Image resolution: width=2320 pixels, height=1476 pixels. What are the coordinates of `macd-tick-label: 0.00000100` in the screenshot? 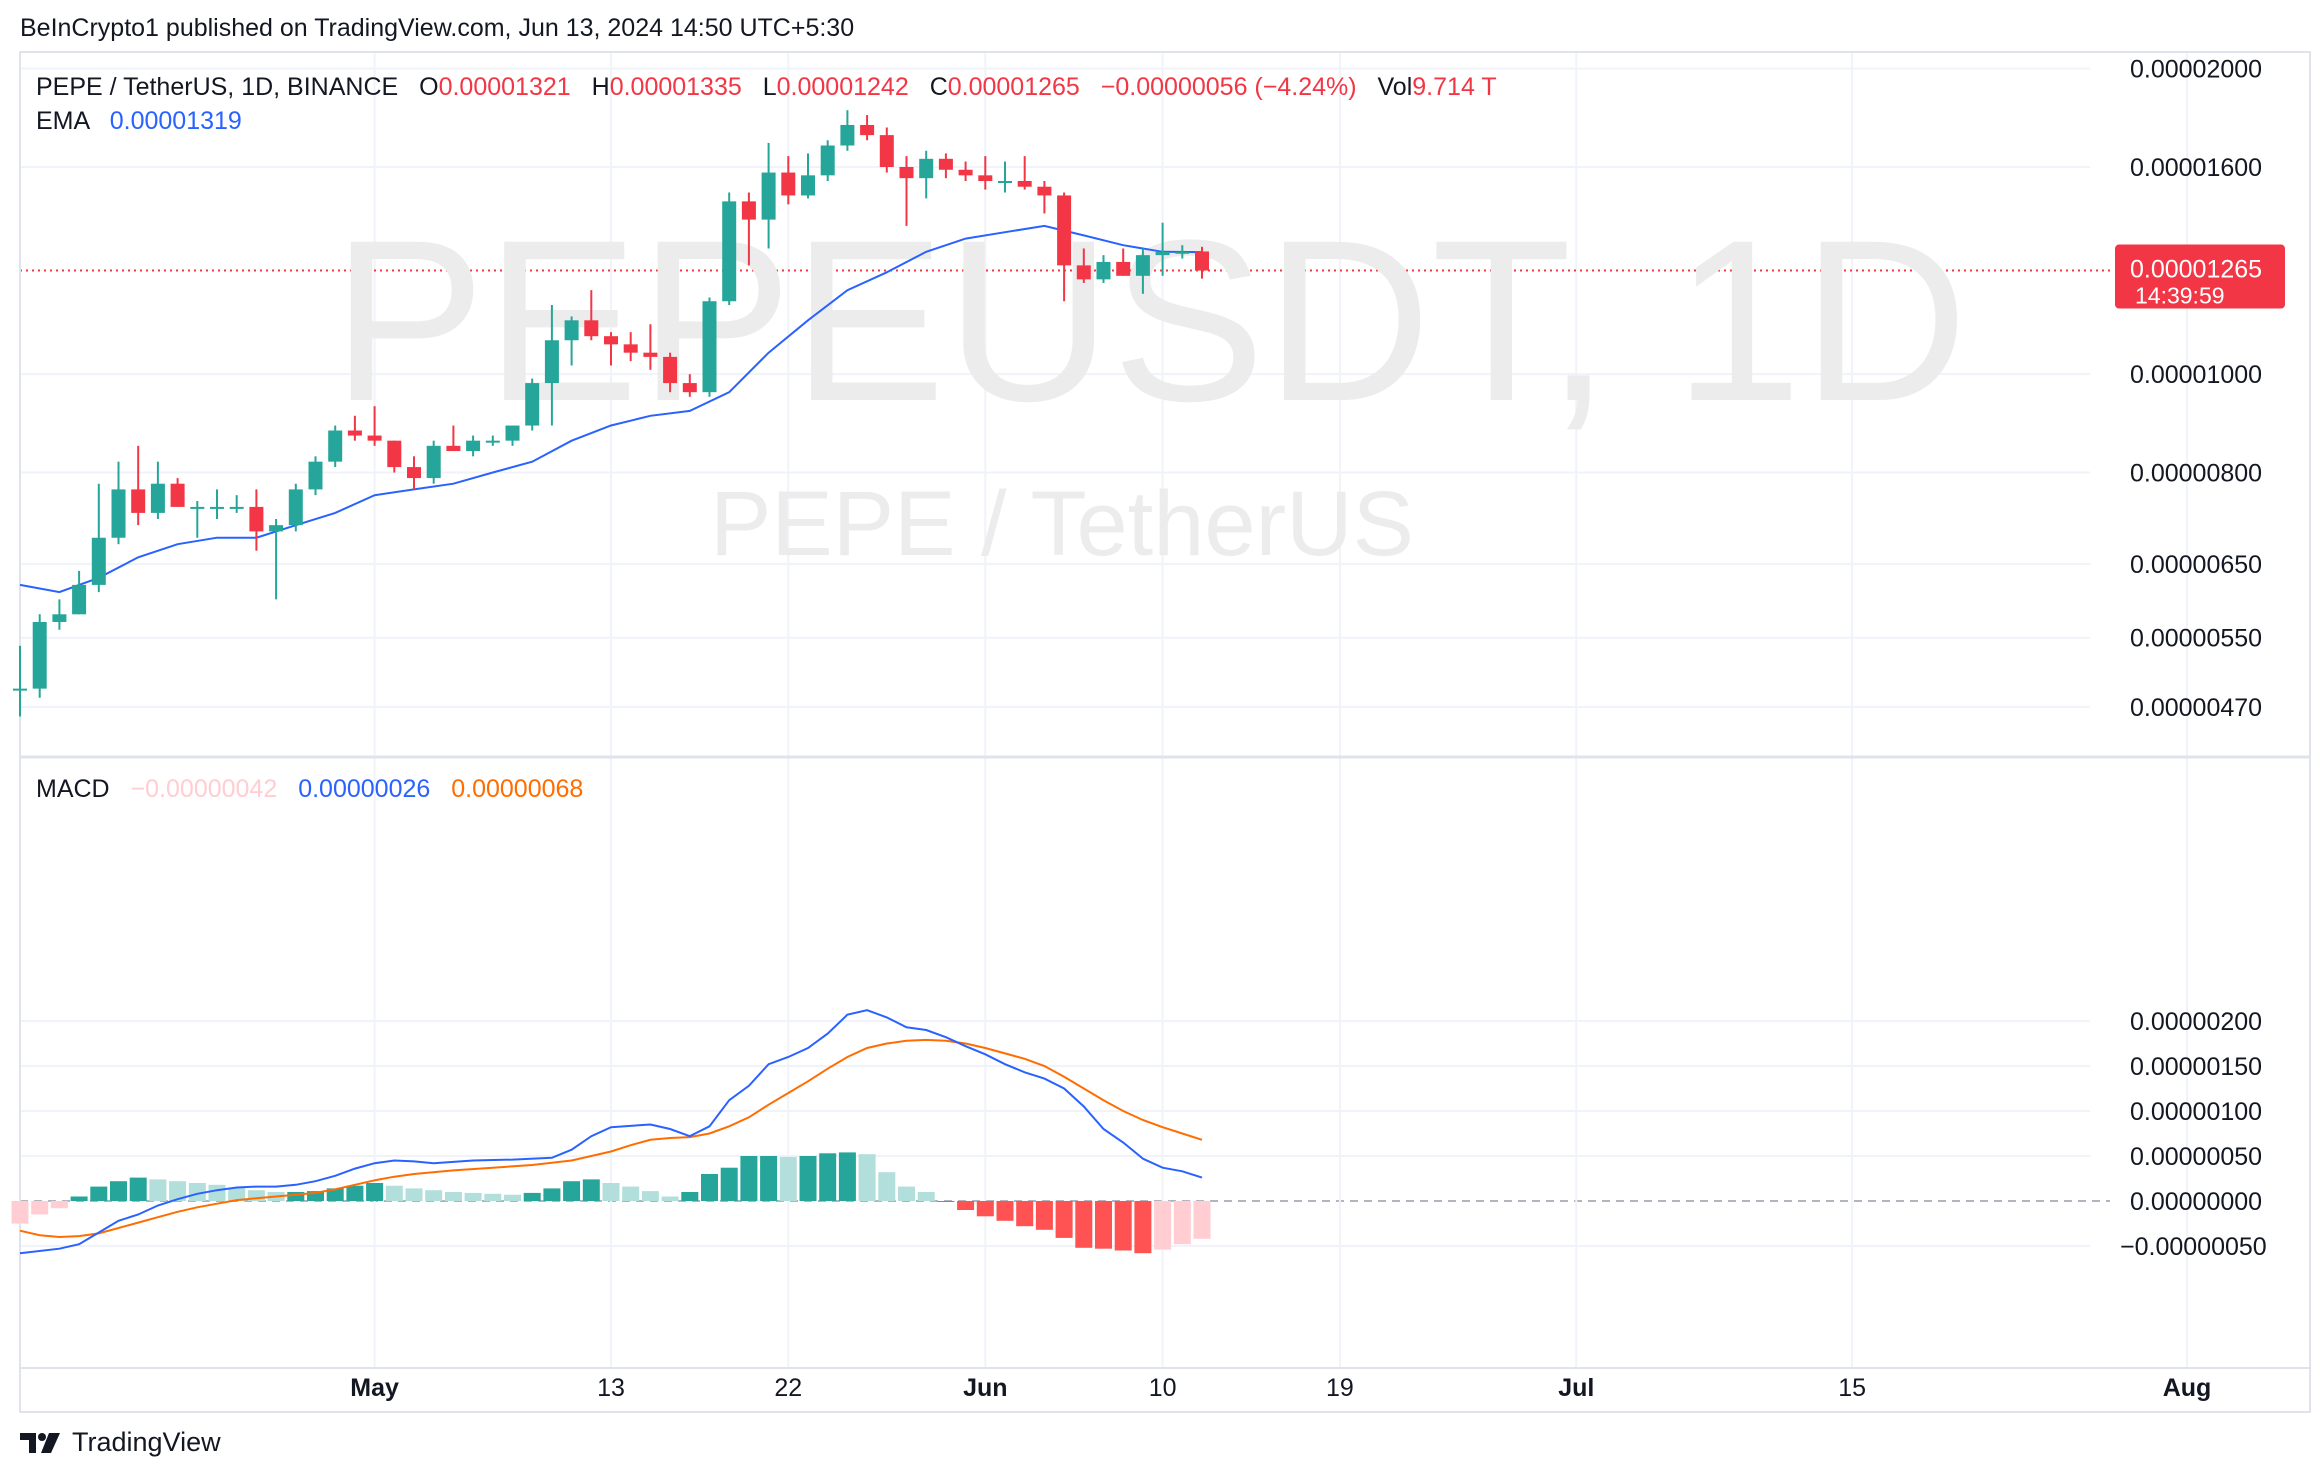 It's located at (2196, 1112).